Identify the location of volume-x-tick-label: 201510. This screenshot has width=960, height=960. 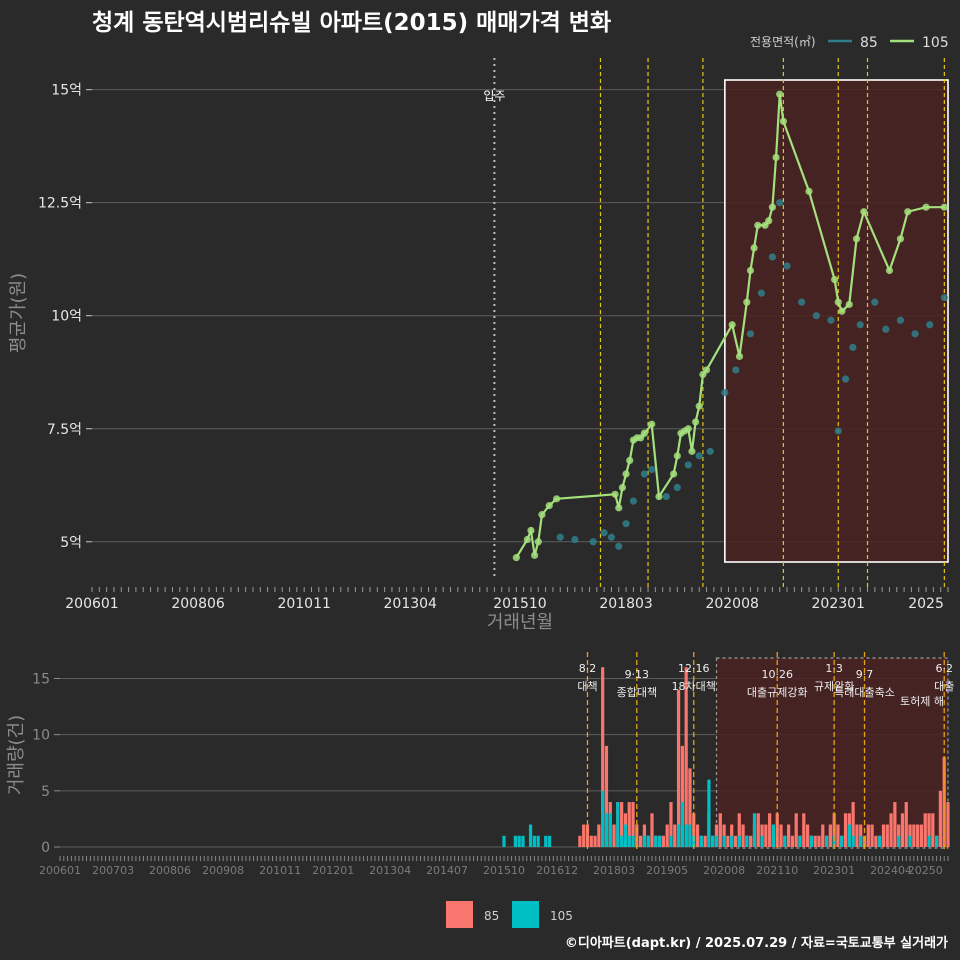
(504, 870).